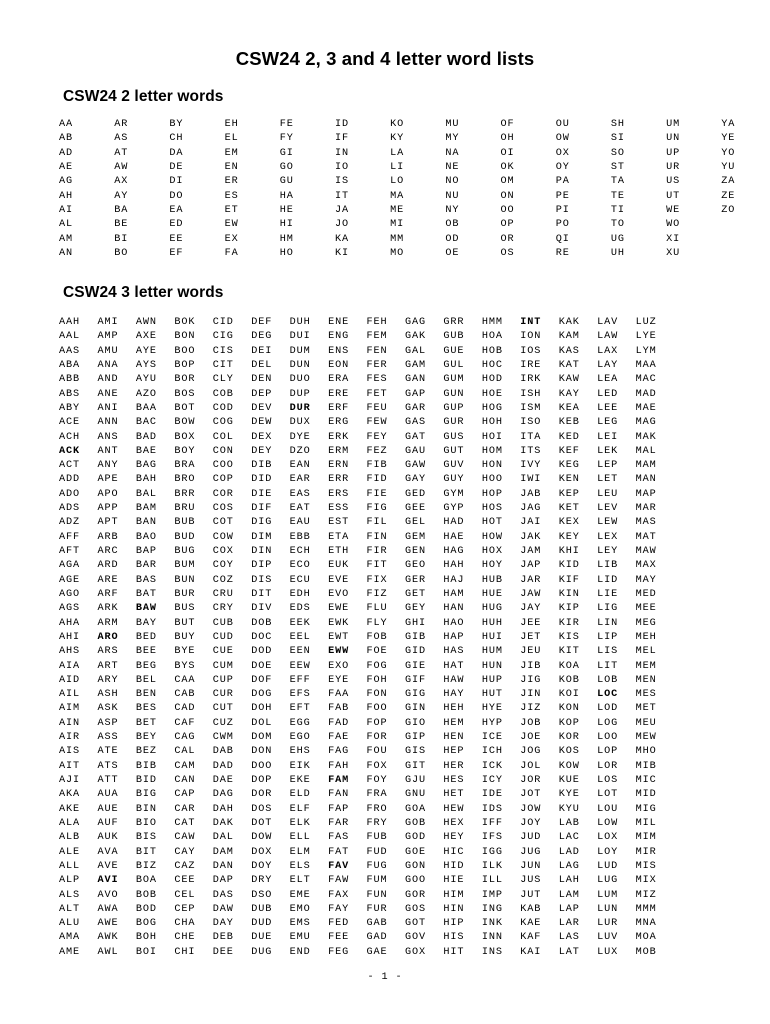  I want to click on word-cell: EAT, so click(300, 509).